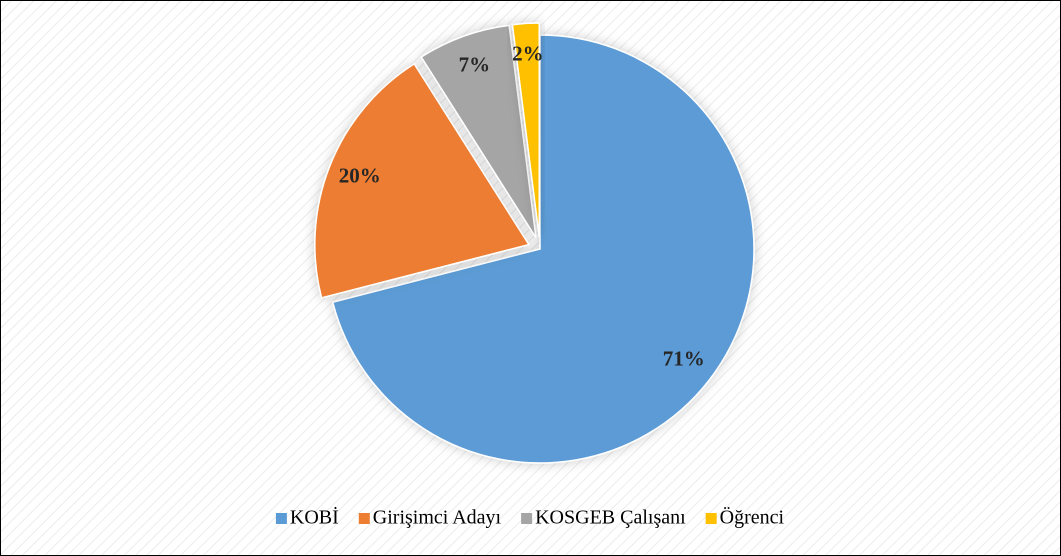  What do you see at coordinates (360, 175) in the screenshot?
I see `data-label: 20%` at bounding box center [360, 175].